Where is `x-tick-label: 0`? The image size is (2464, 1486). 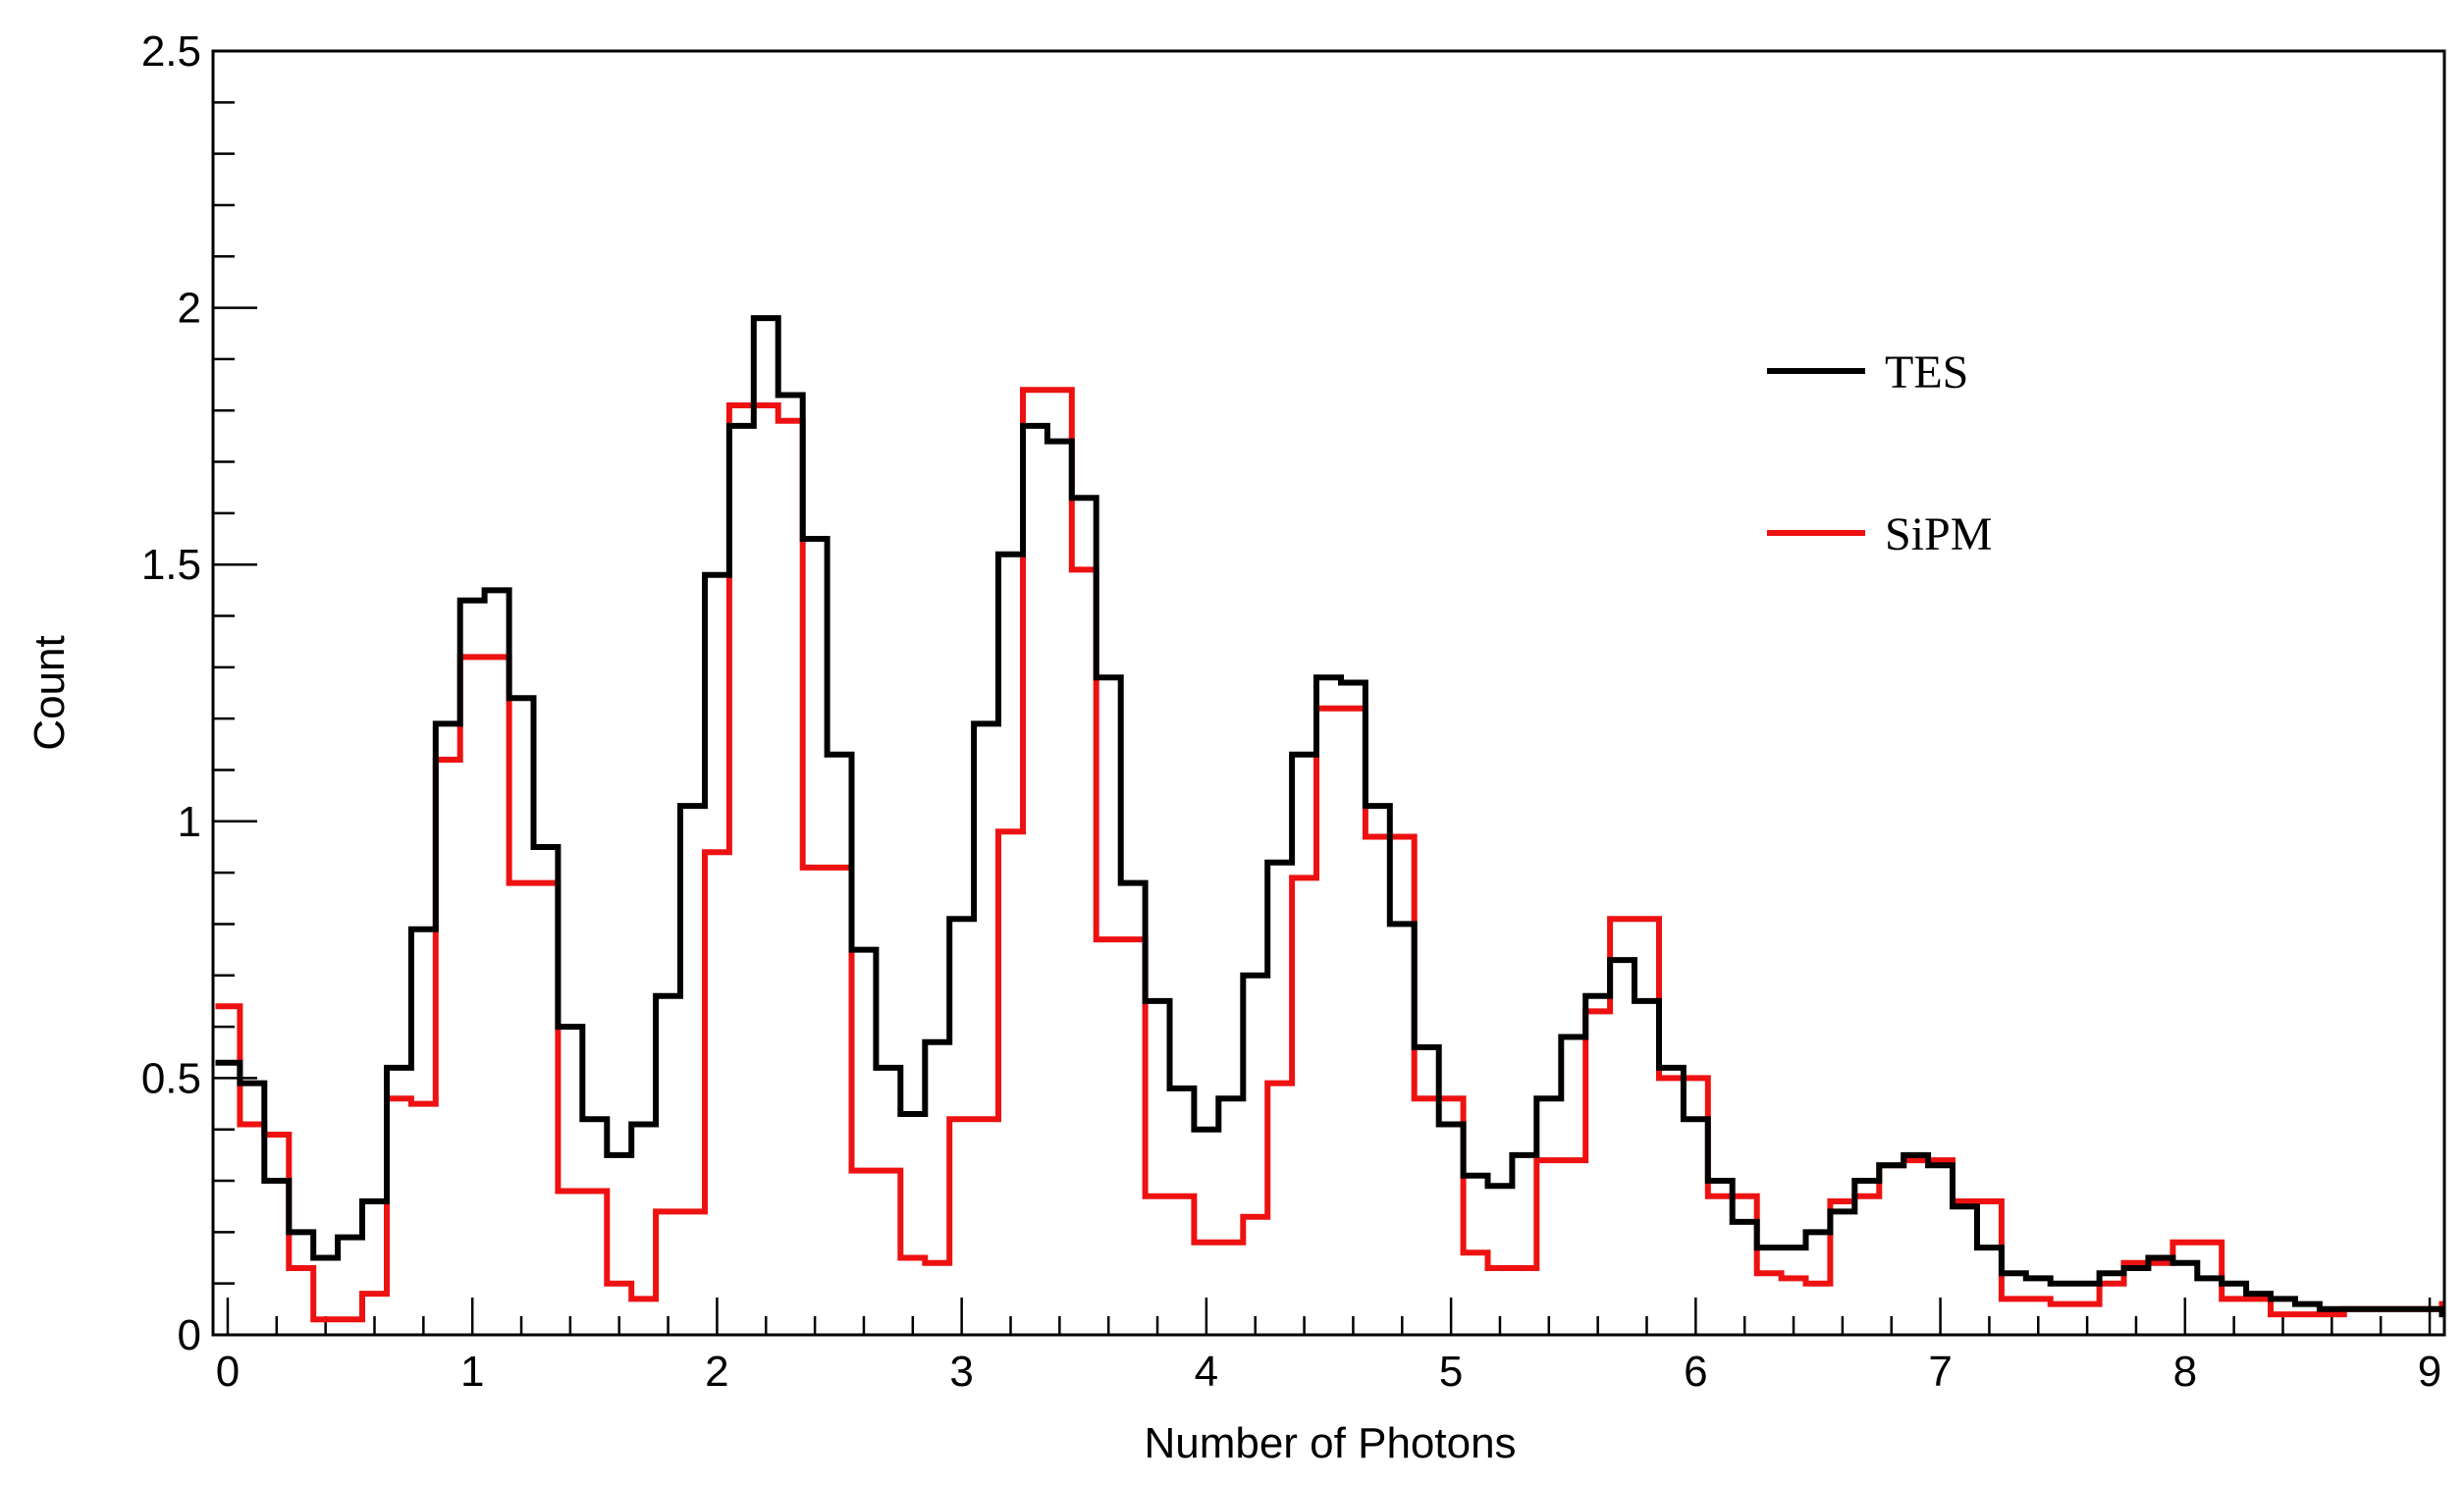
x-tick-label: 0 is located at coordinates (228, 1372).